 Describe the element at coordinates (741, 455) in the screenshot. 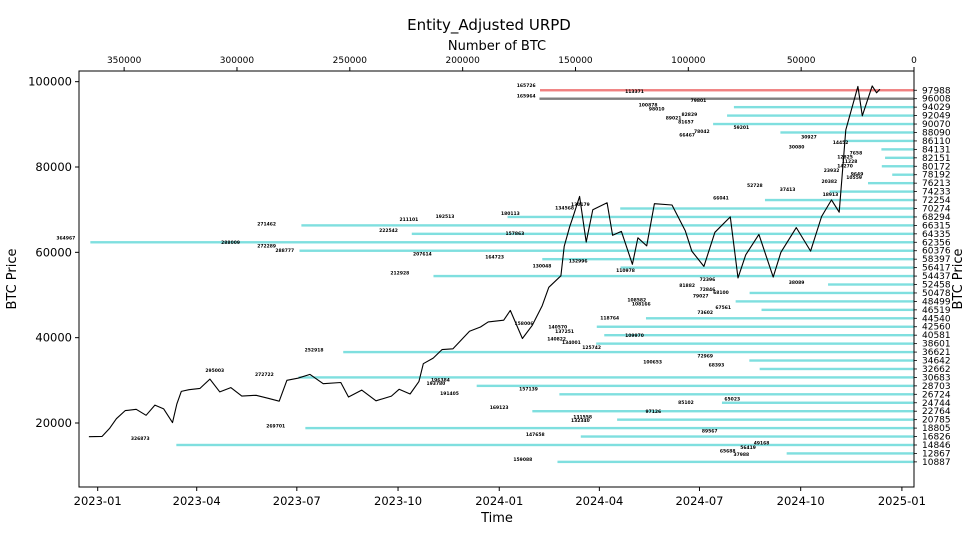

I see `bar-value-label: 37988` at that location.